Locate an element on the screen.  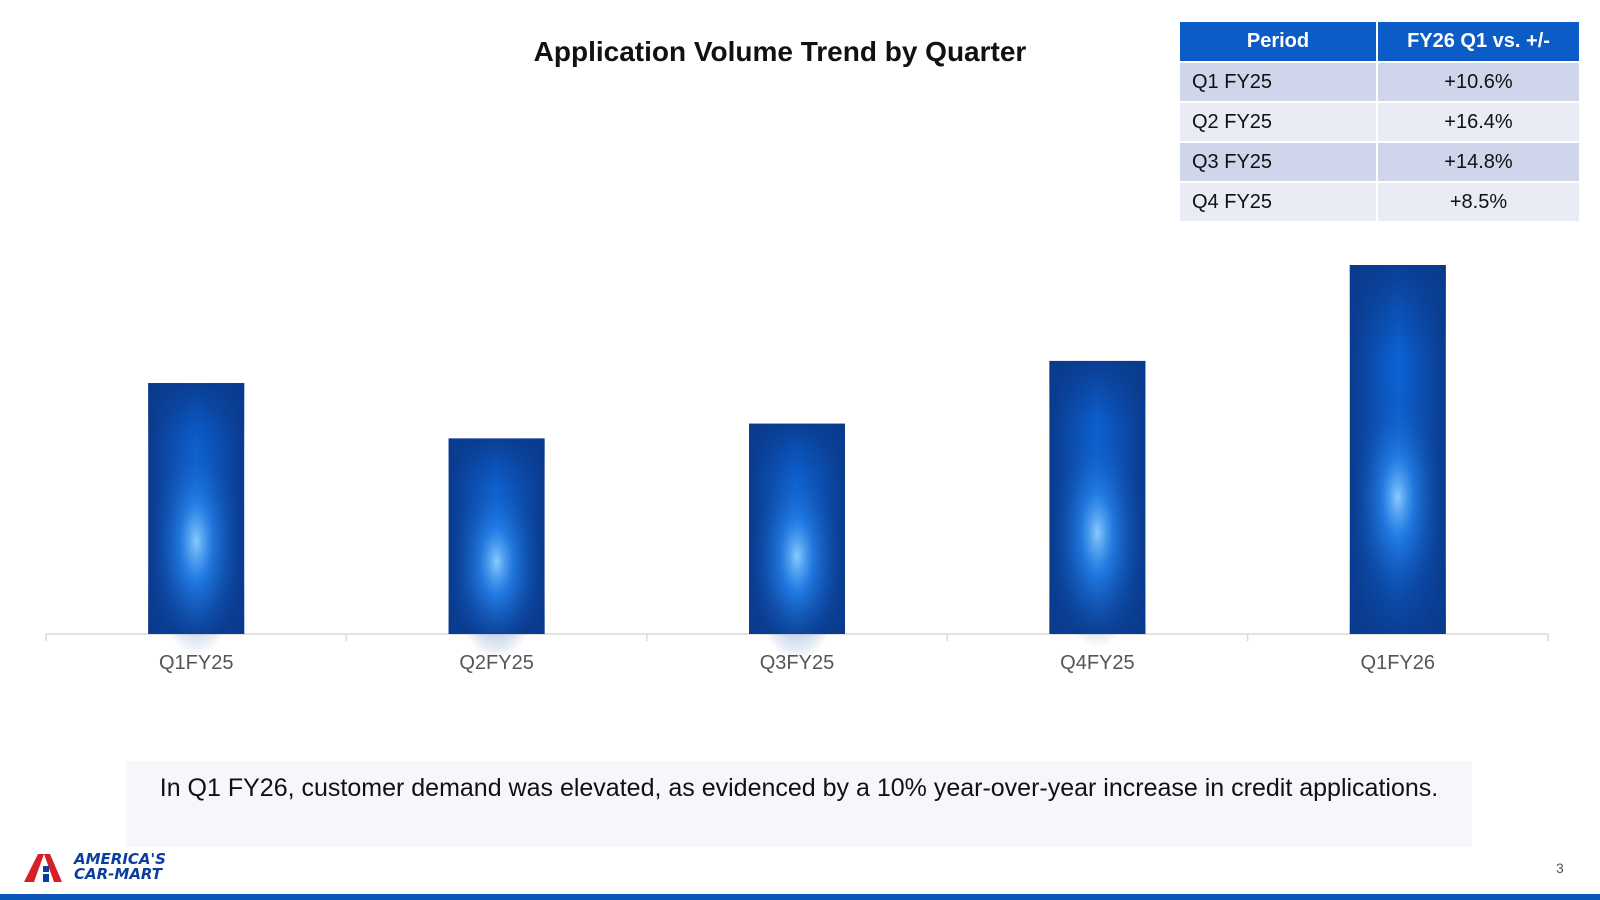
table-cell-change: +14.8% is located at coordinates (1478, 161).